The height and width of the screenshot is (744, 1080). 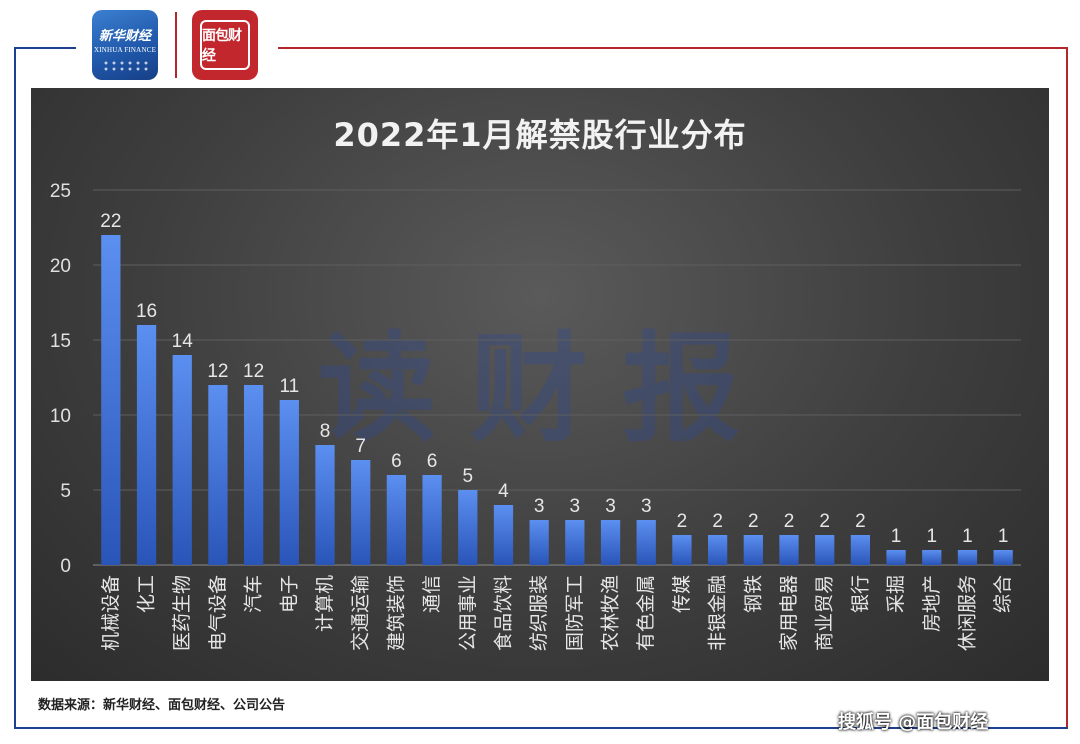 I want to click on mianbao-logo-box: 面包财经, so click(x=225, y=45).